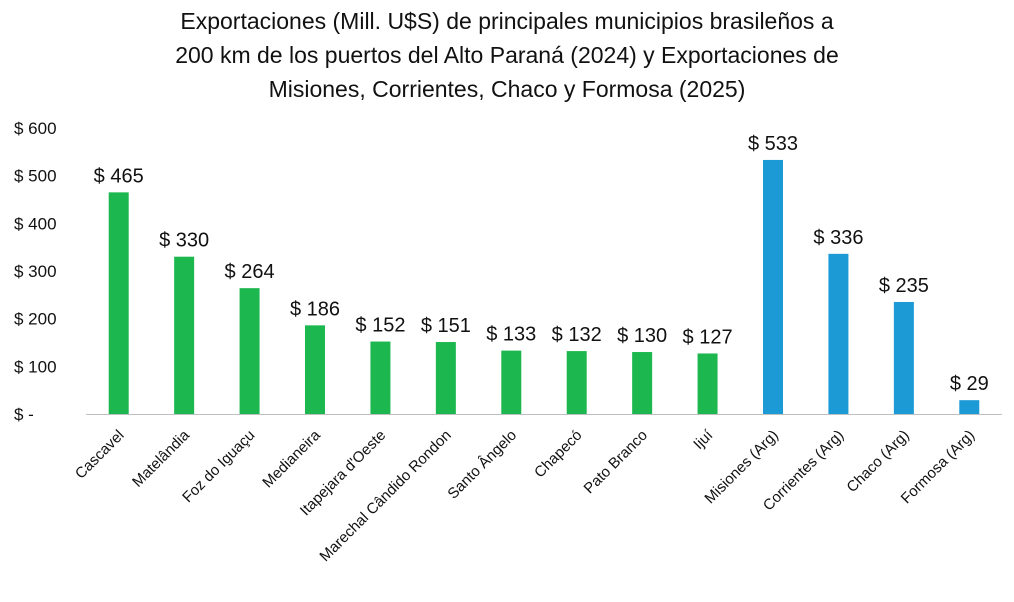 The height and width of the screenshot is (602, 1014). What do you see at coordinates (315, 309) in the screenshot?
I see `data-label: $ 186` at bounding box center [315, 309].